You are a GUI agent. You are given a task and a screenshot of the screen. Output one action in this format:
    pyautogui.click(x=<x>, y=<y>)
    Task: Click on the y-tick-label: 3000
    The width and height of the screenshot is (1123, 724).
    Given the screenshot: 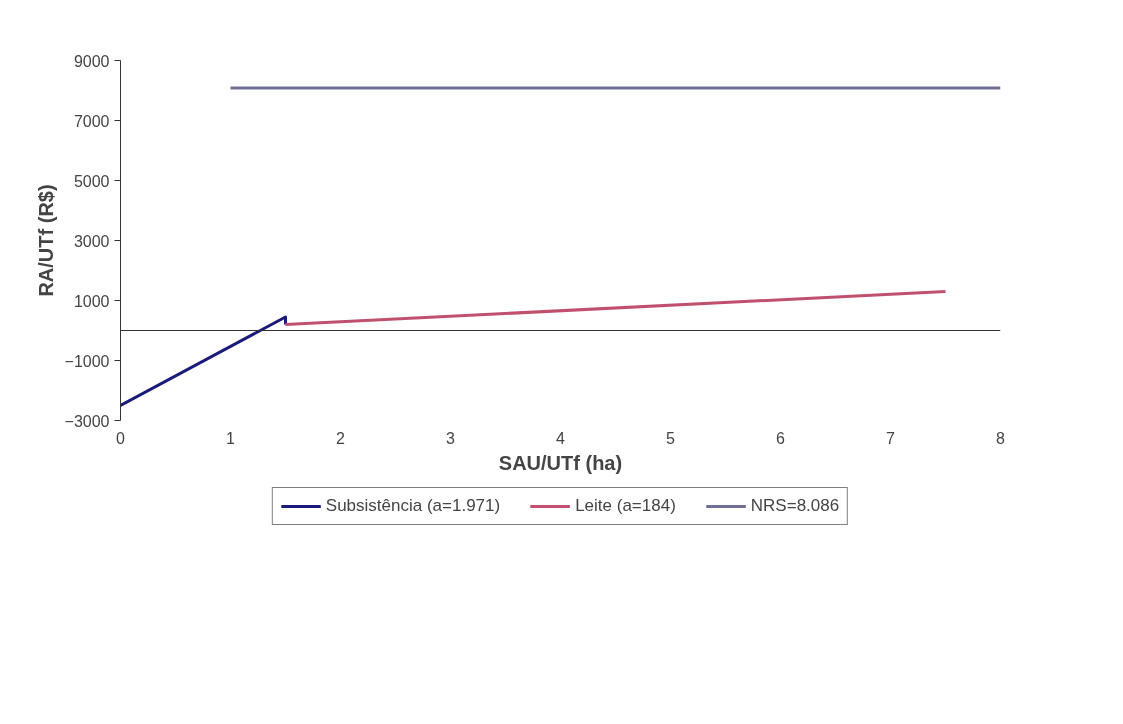 What is the action you would take?
    pyautogui.click(x=91, y=241)
    